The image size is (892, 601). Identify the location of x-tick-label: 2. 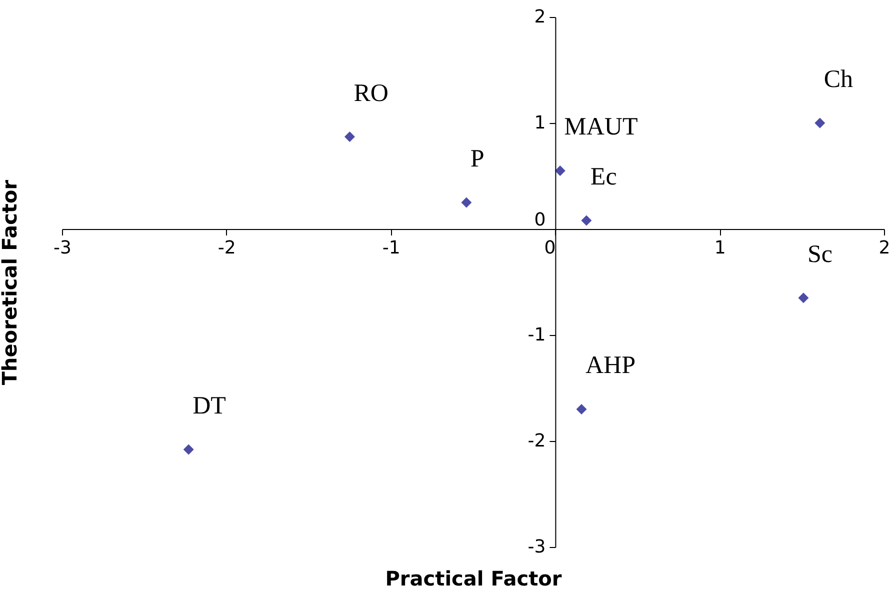
(884, 248).